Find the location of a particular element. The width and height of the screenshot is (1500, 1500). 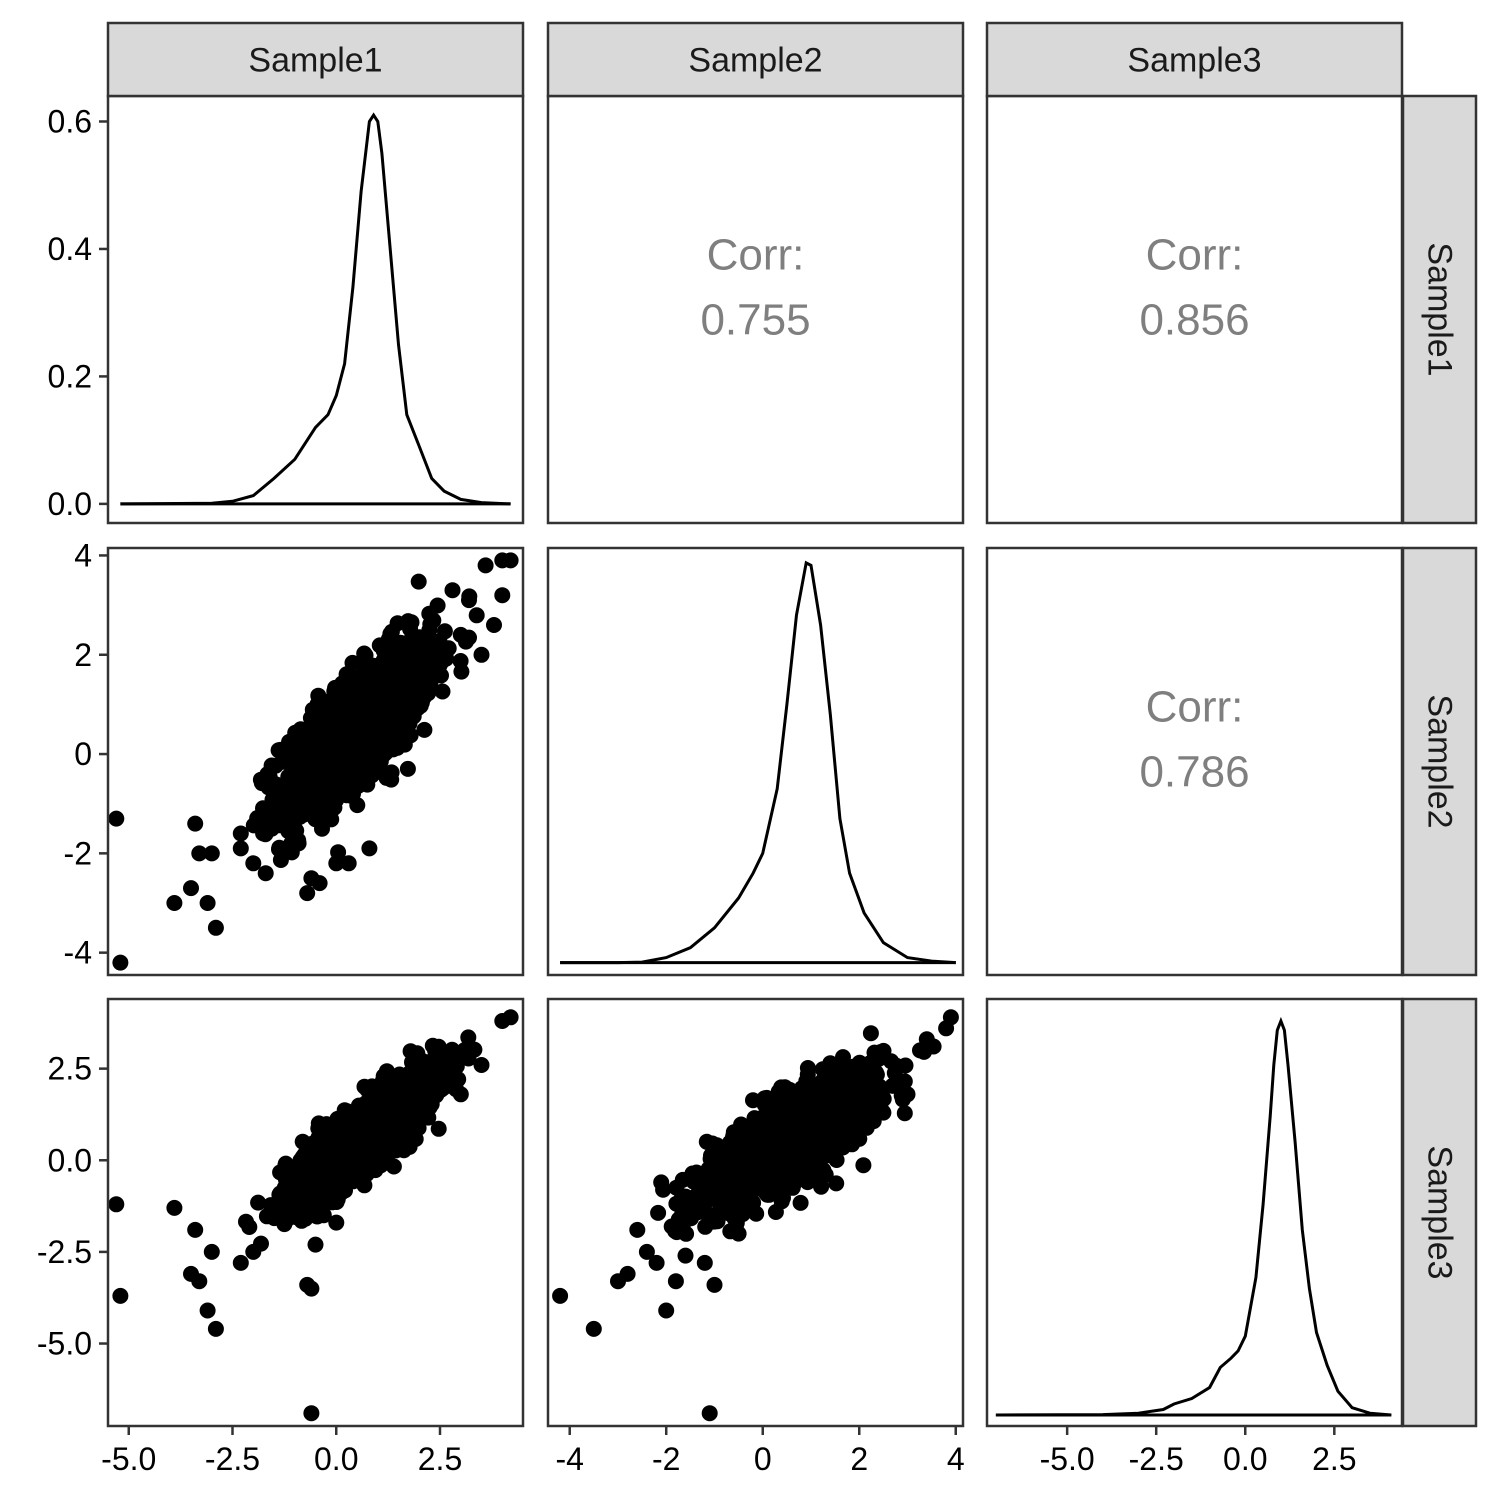

y-tick-label: 0.2 is located at coordinates (70, 376).